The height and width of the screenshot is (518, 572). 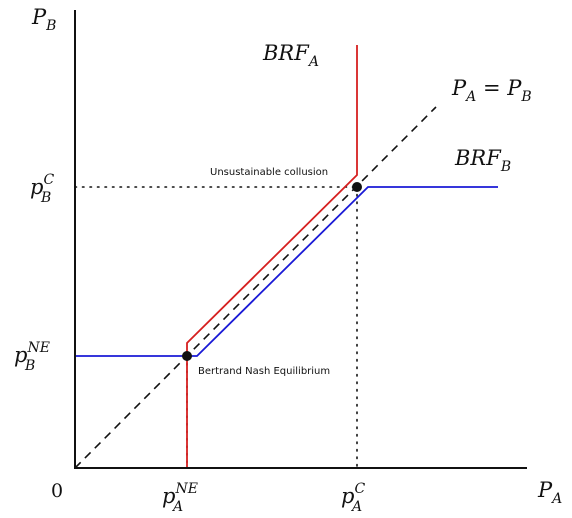 What do you see at coordinates (357, 187) in the screenshot?
I see `collusion-point` at bounding box center [357, 187].